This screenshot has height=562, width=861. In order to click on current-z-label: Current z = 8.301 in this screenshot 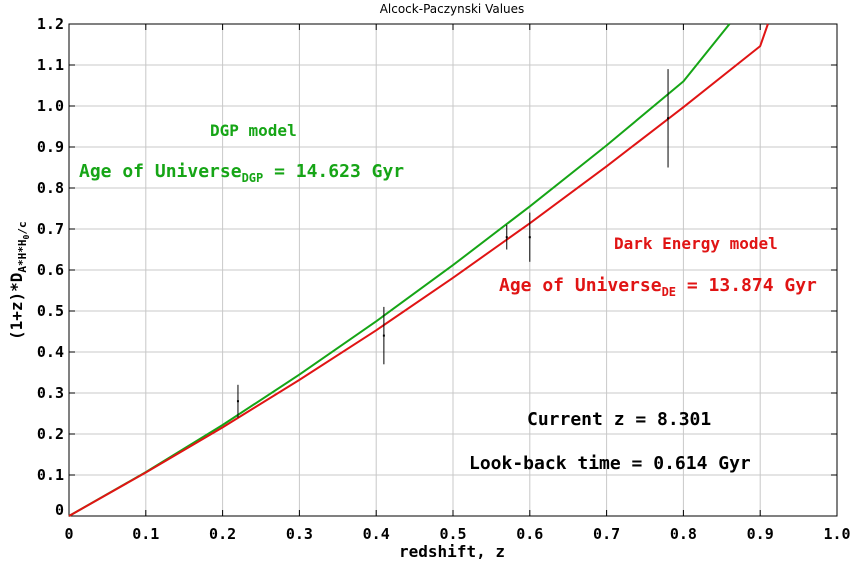, I will do `click(619, 419)`.